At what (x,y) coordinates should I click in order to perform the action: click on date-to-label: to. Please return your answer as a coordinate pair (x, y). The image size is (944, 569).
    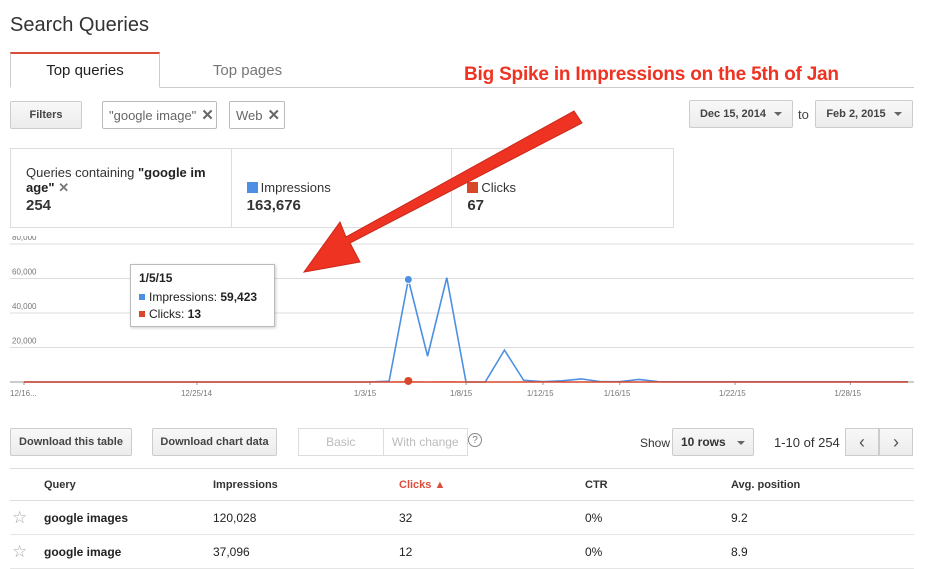
    Looking at the image, I should click on (803, 114).